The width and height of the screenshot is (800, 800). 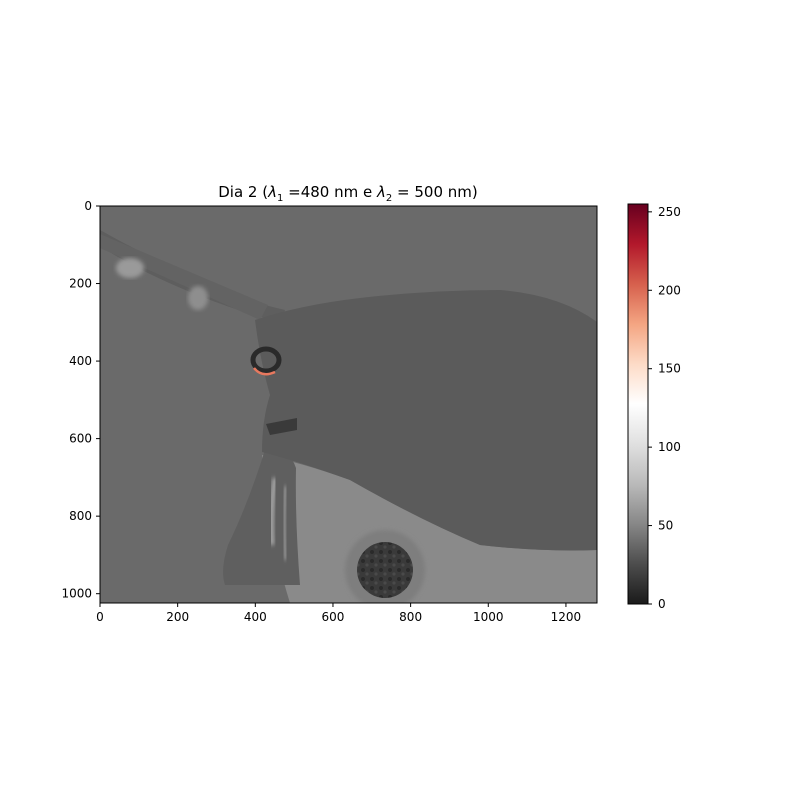 I want to click on y-tick-label: 600, so click(x=80, y=439).